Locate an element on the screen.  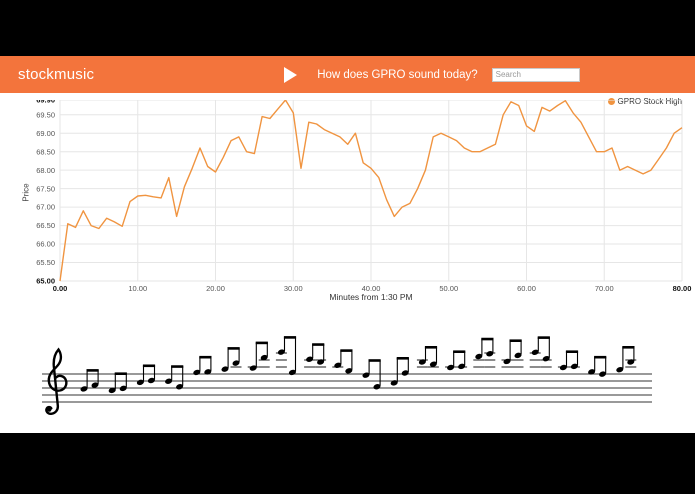
legend-dot-icon is located at coordinates (611, 101).